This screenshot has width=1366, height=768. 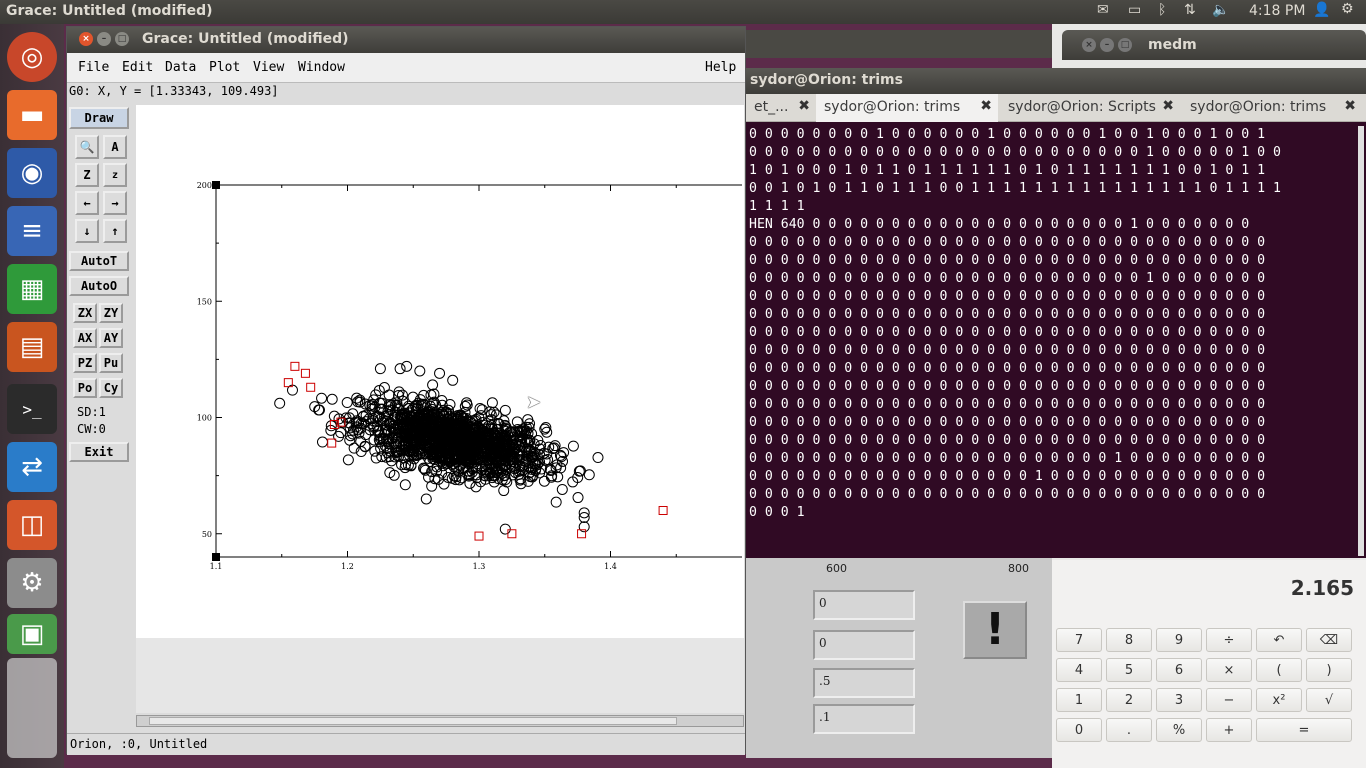 I want to click on zy-button: ZY, so click(x=111, y=313).